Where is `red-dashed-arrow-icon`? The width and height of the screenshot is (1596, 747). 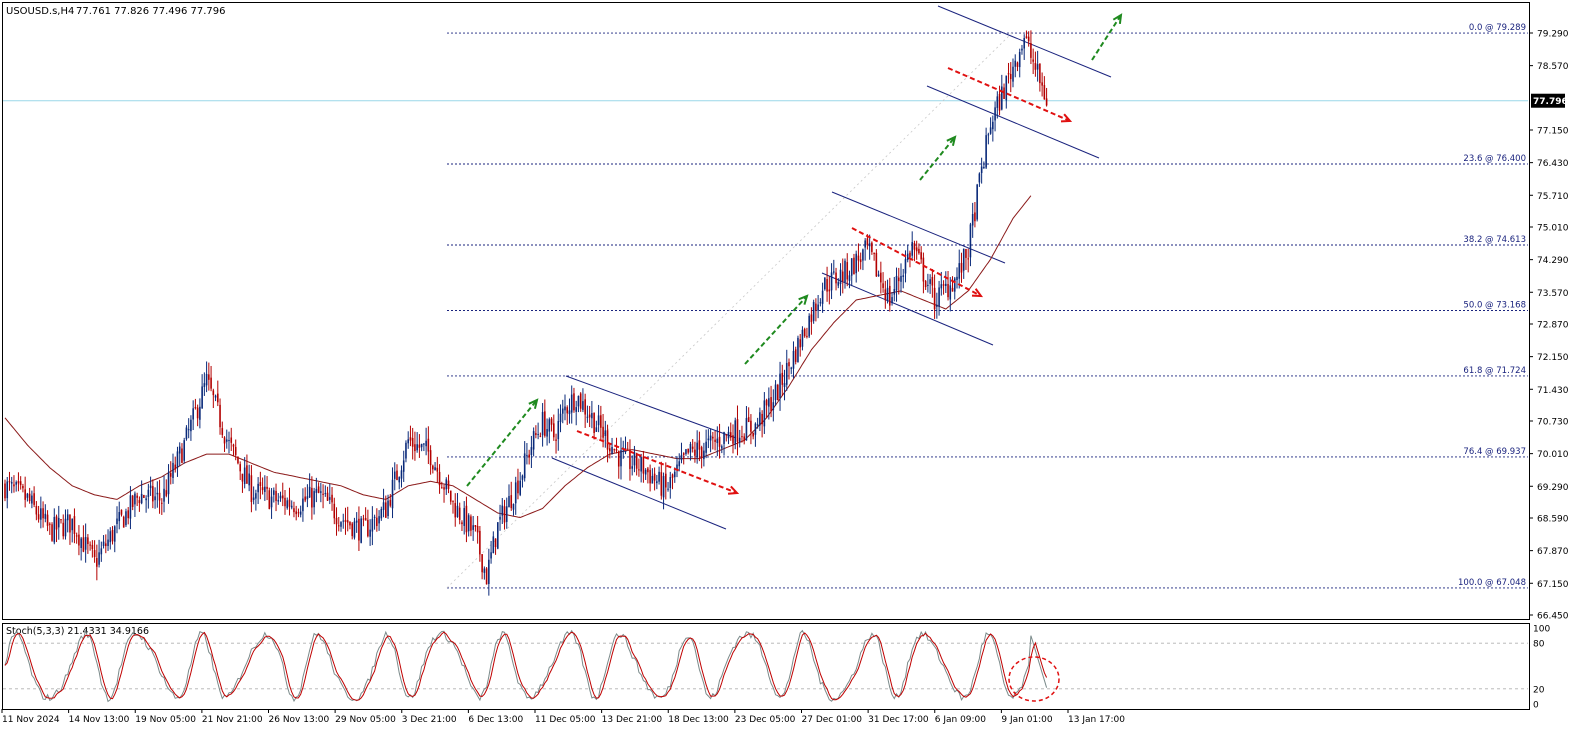
red-dashed-arrow-icon is located at coordinates (657, 462).